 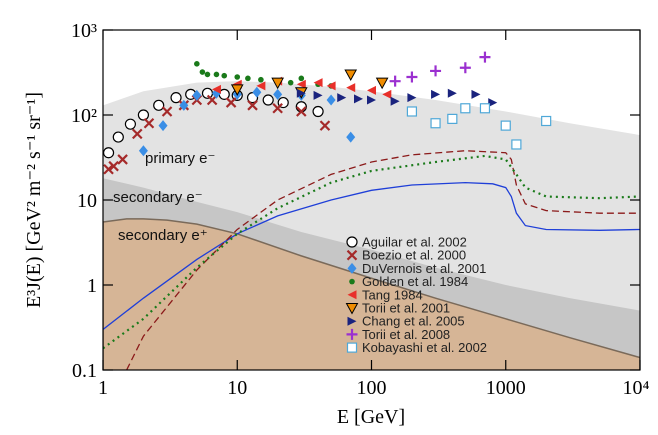 I want to click on legend-label: Torii et al. 2001, so click(x=406, y=308).